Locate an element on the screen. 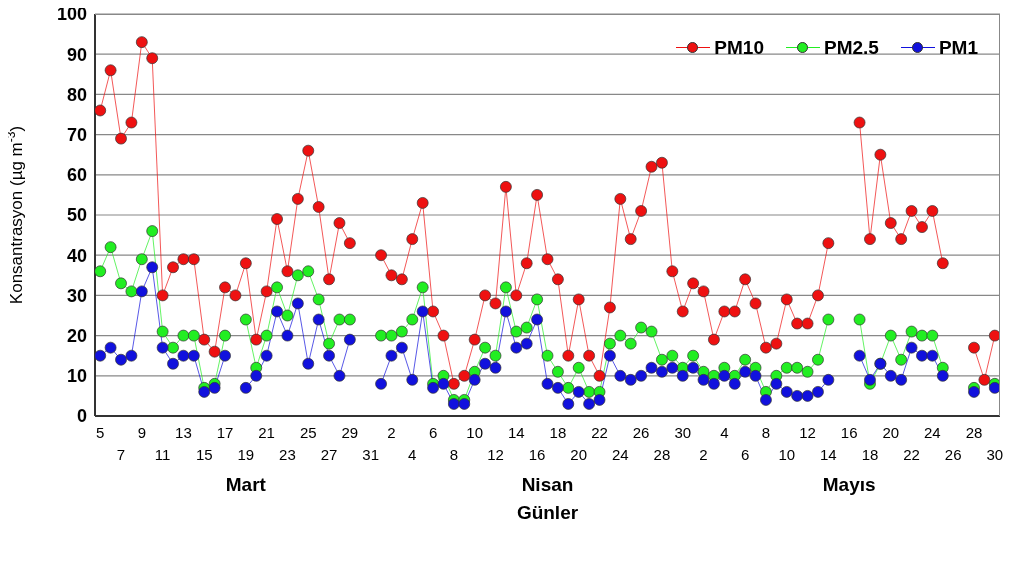 Image resolution: width=1016 pixels, height=585 pixels. x-axis-title: Günler is located at coordinates (547, 513).